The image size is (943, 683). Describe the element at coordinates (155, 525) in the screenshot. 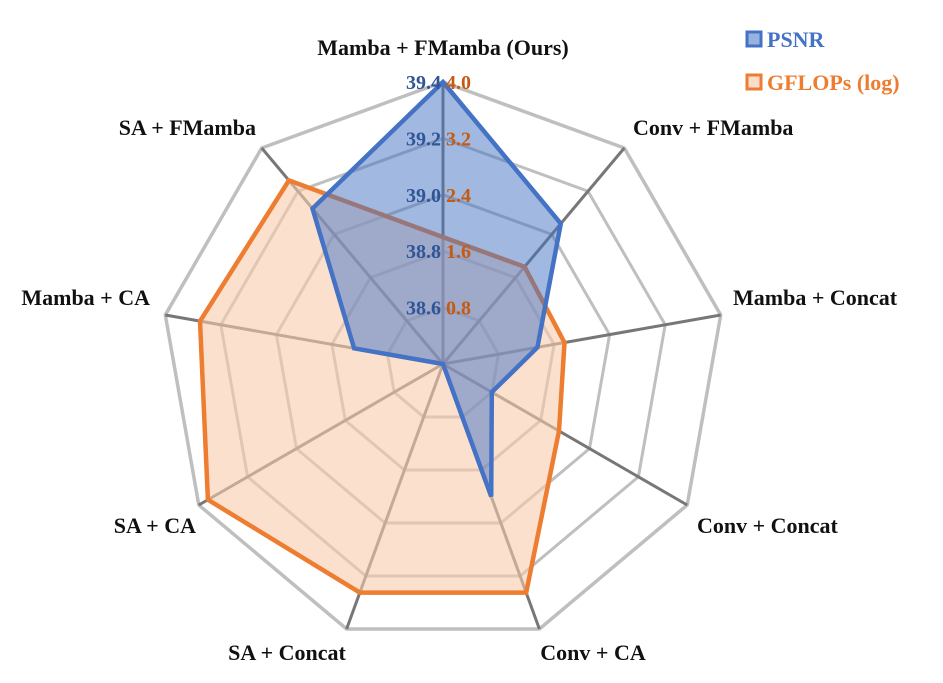

I see `category-label-sa-ca: SA + CA` at that location.